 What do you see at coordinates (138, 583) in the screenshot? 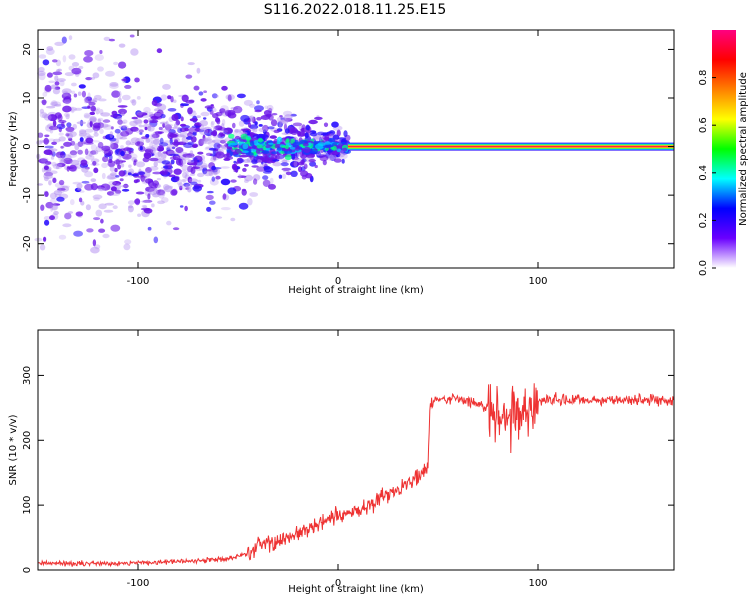
I see `snr-xtick-label: -100` at bounding box center [138, 583].